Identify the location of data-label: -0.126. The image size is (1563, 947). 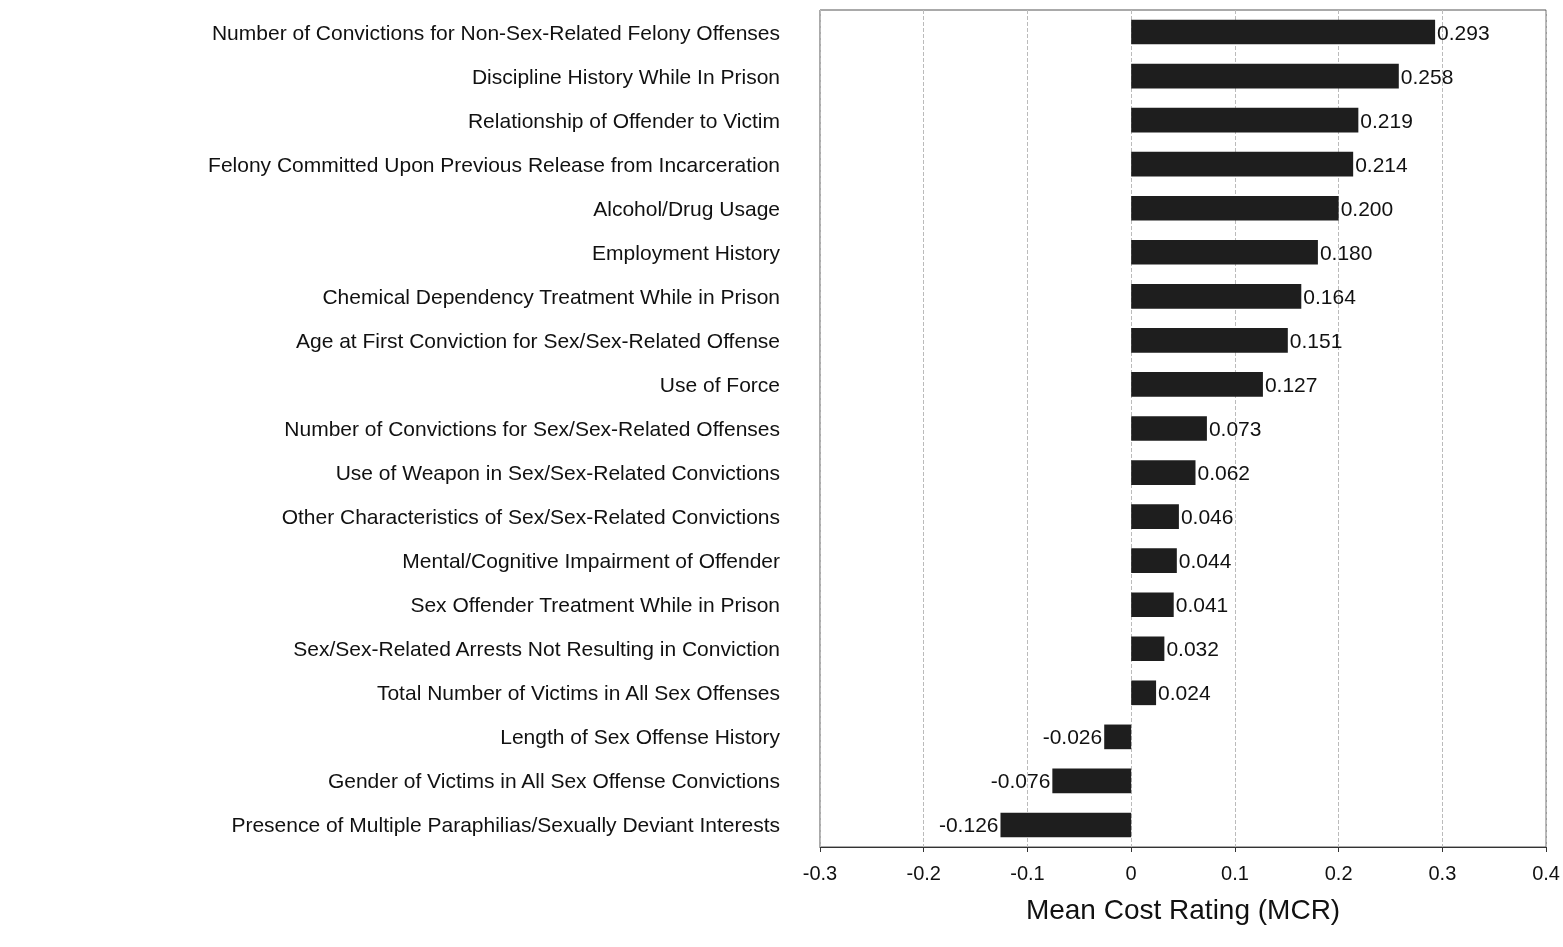
(968, 825).